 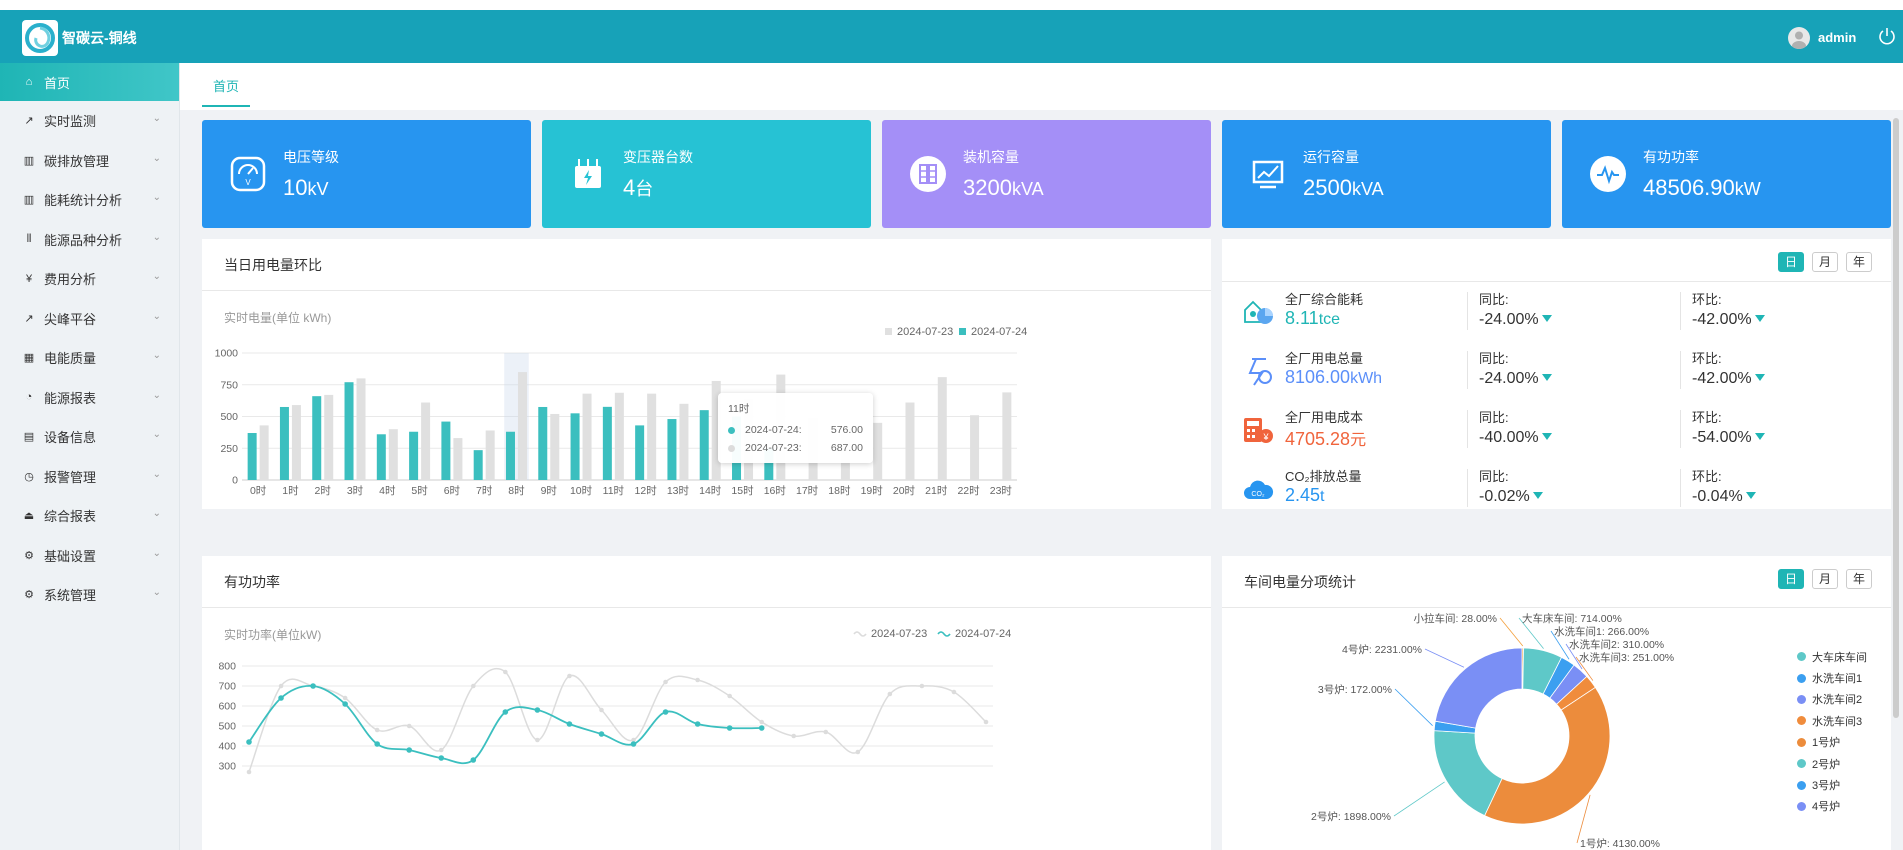 What do you see at coordinates (89, 161) in the screenshot?
I see `sidebar-item-carbon: ▥ 碳排放管理 ⌄` at bounding box center [89, 161].